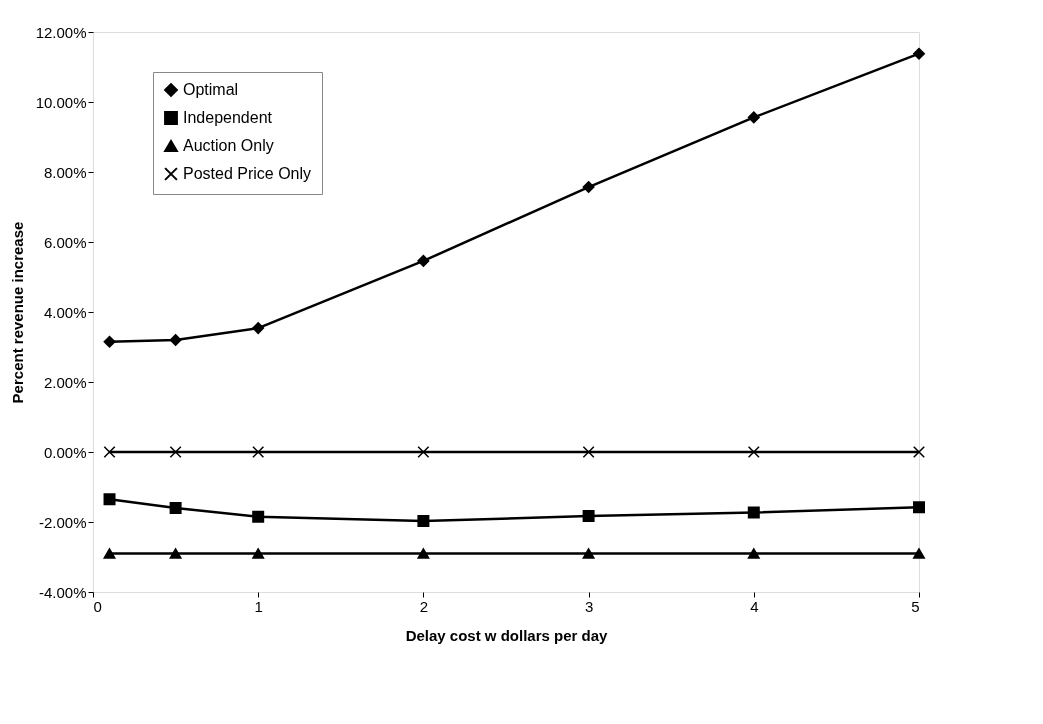 This screenshot has height=724, width=1043. I want to click on x-tick-label: 1, so click(258, 606).